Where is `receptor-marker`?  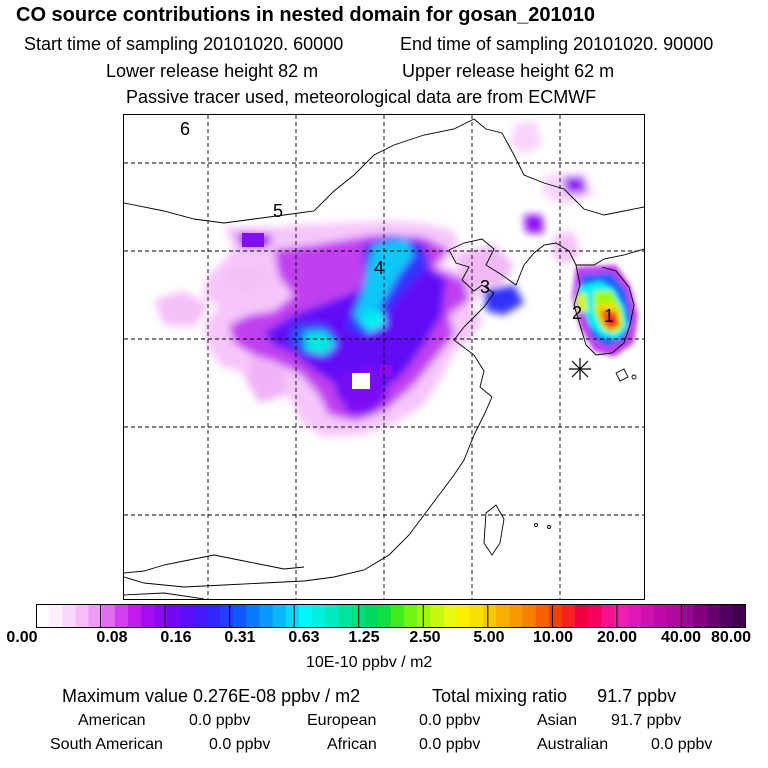
receptor-marker is located at coordinates (580, 369).